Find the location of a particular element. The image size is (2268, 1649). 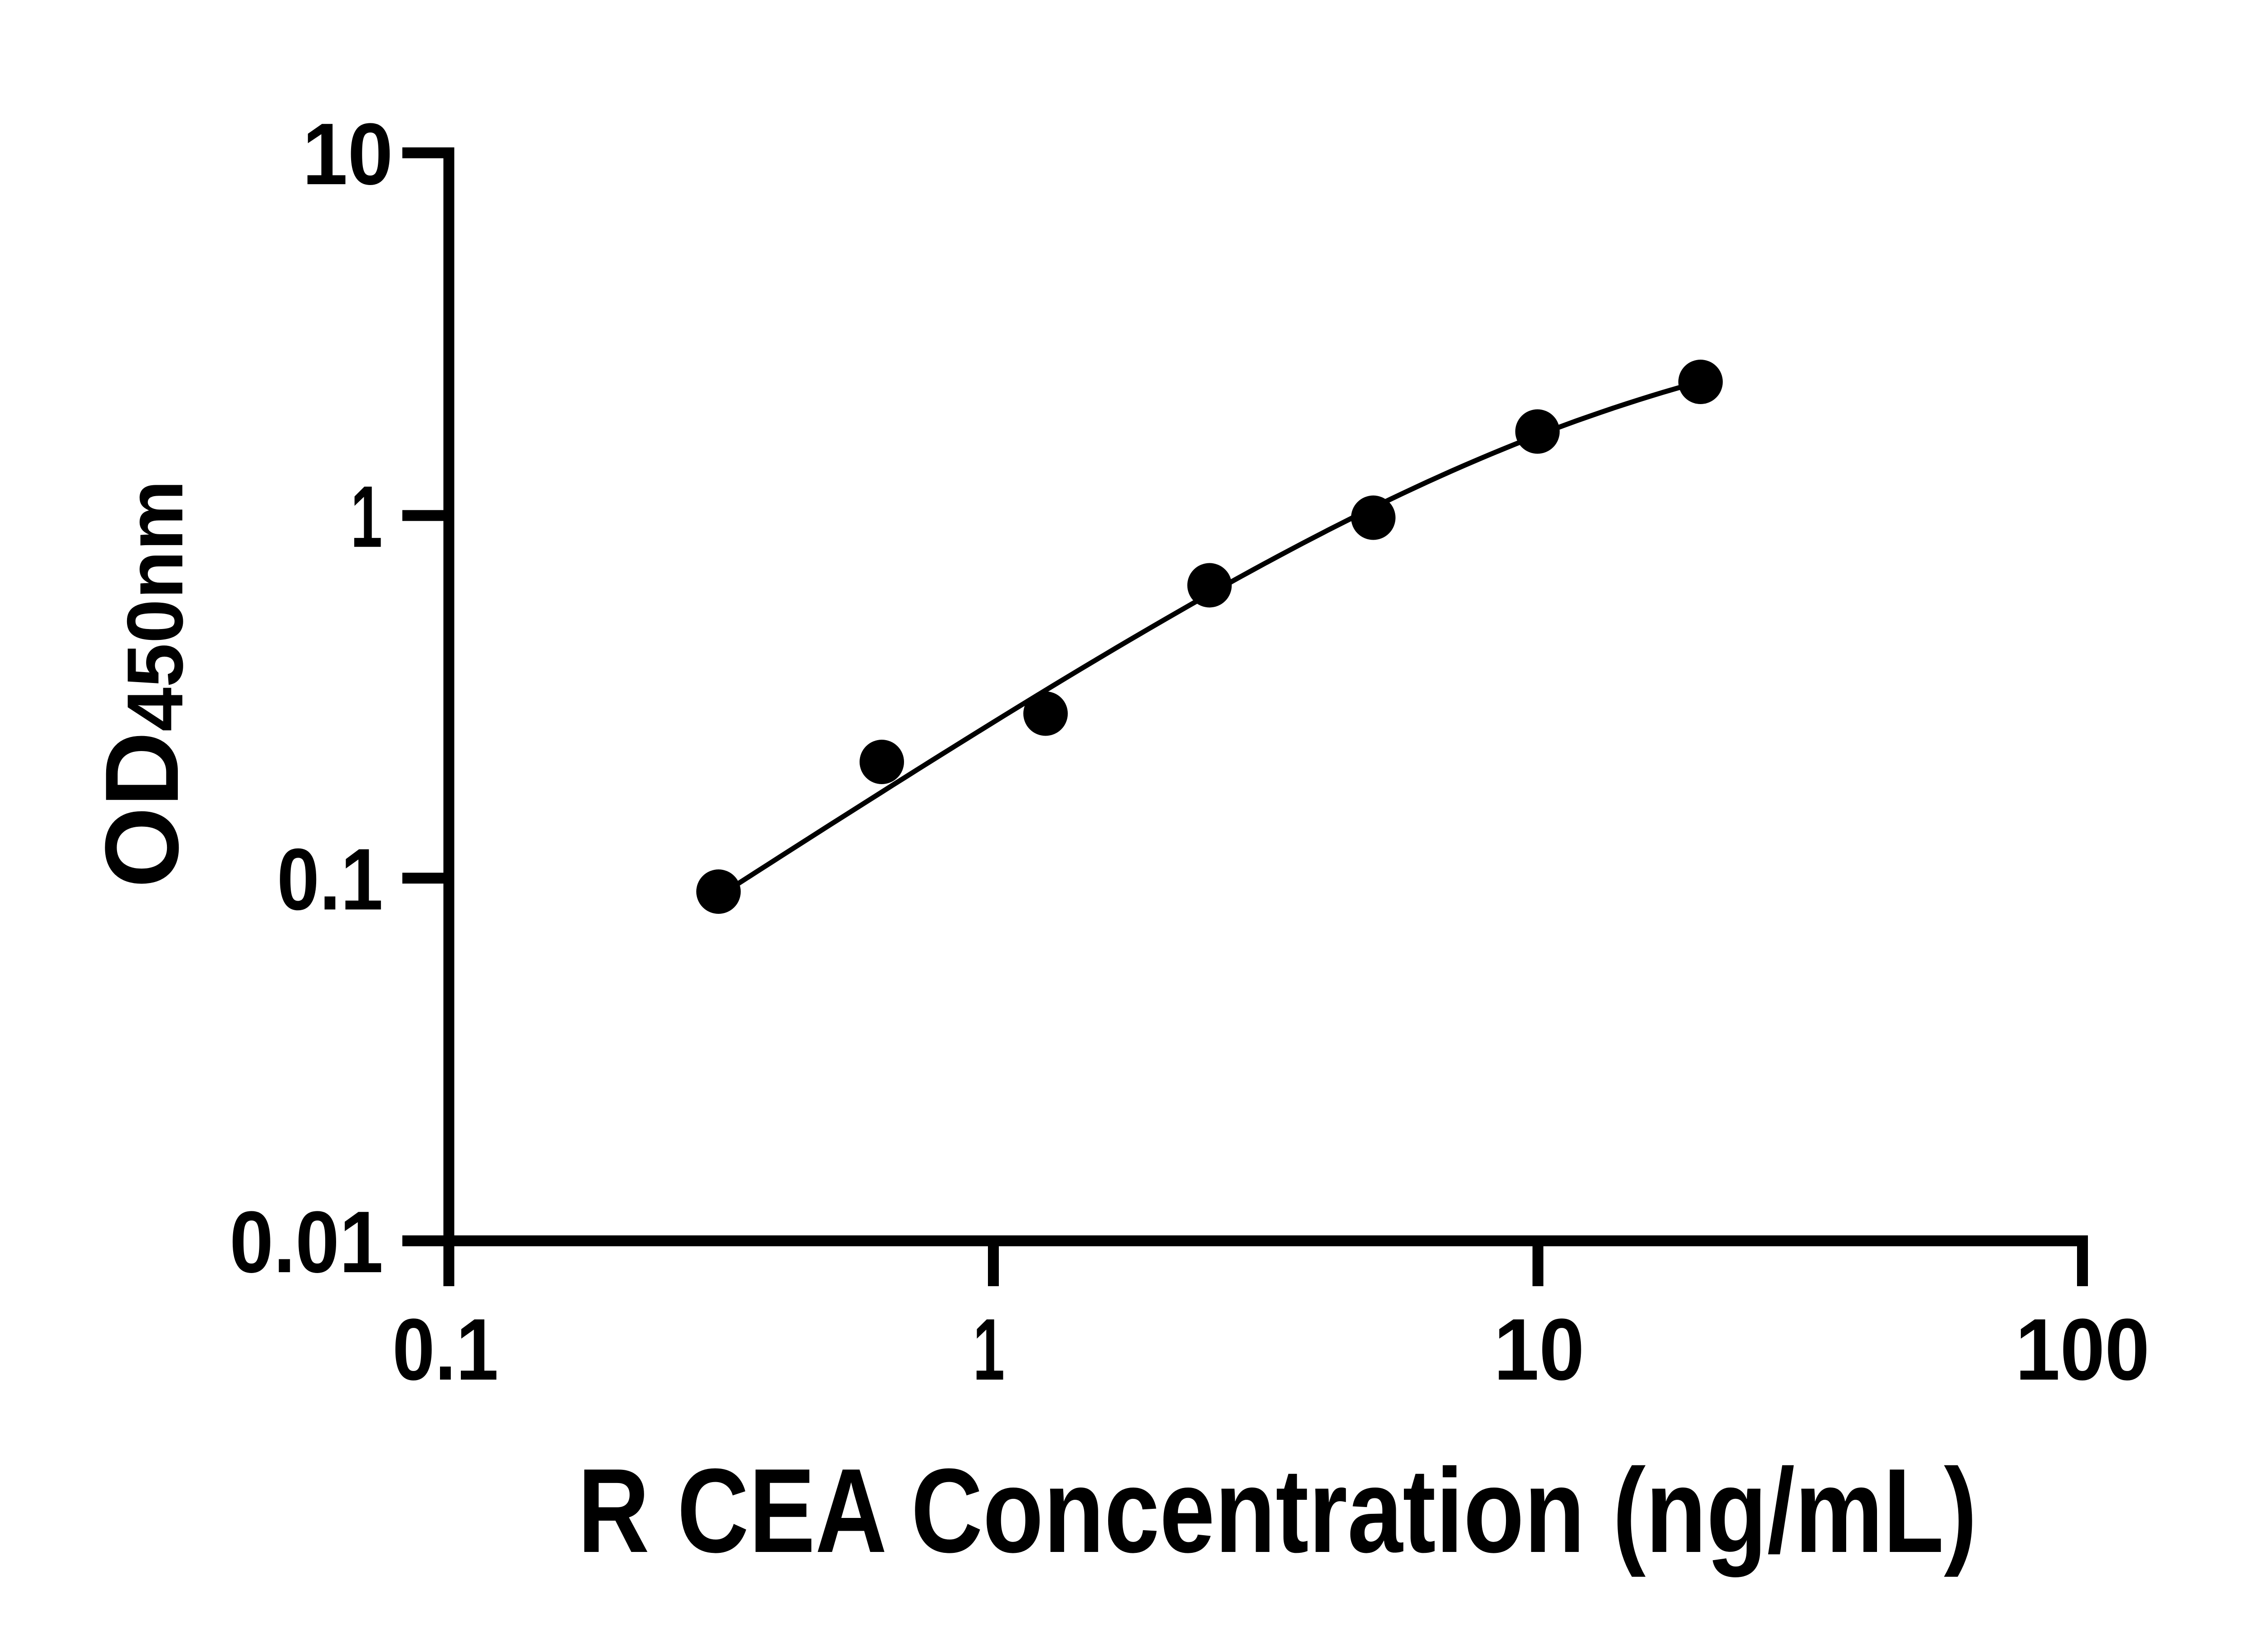

svg-text: OD450nm is located at coordinates (141, 684).